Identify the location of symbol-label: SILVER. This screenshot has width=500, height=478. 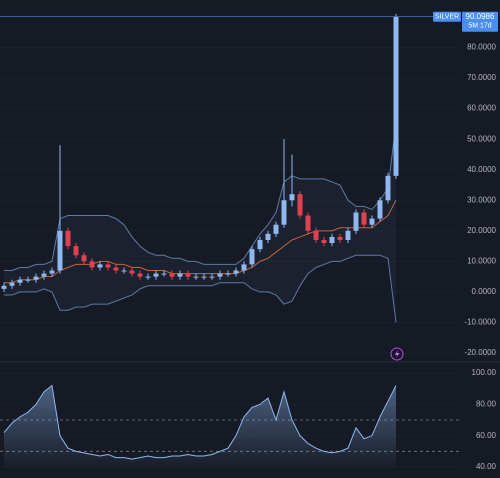
(447, 17).